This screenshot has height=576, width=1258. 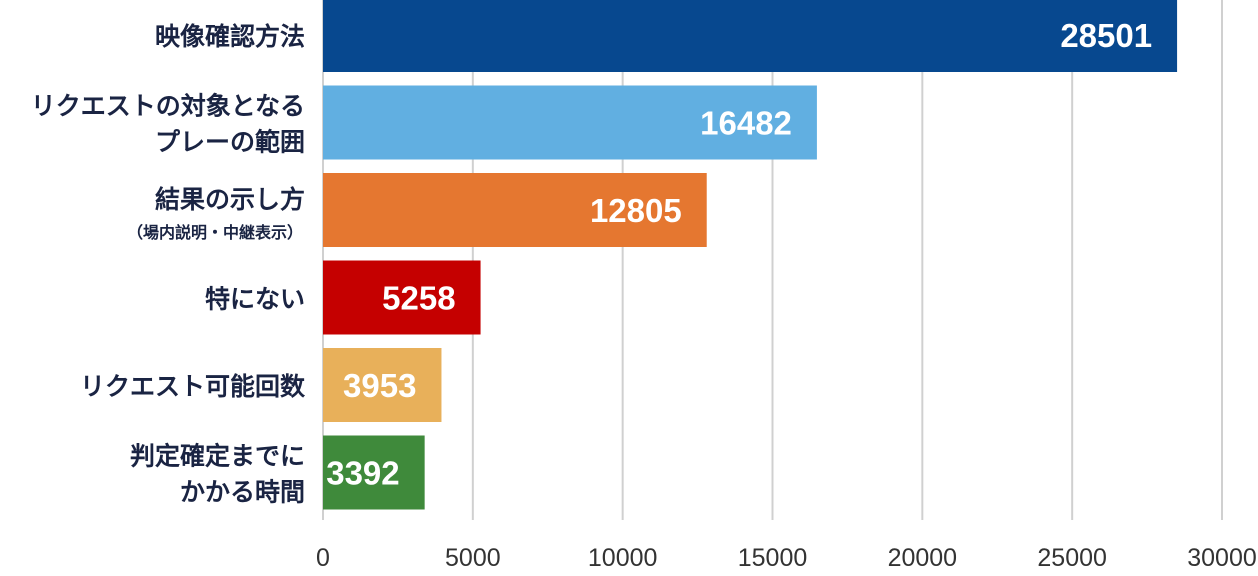 I want to click on x-tick-label: 5000, so click(x=473, y=558).